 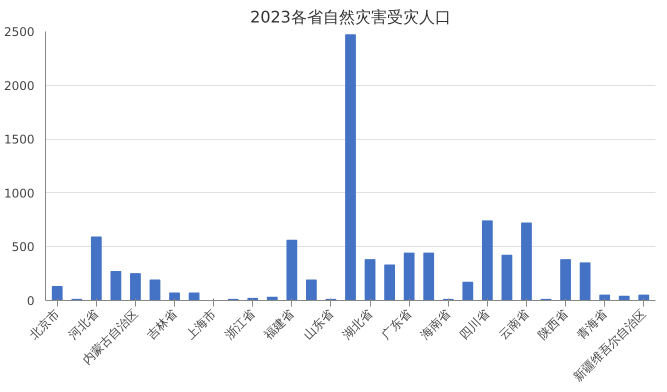 I want to click on x-tick-label: 海南省, so click(x=436, y=324).